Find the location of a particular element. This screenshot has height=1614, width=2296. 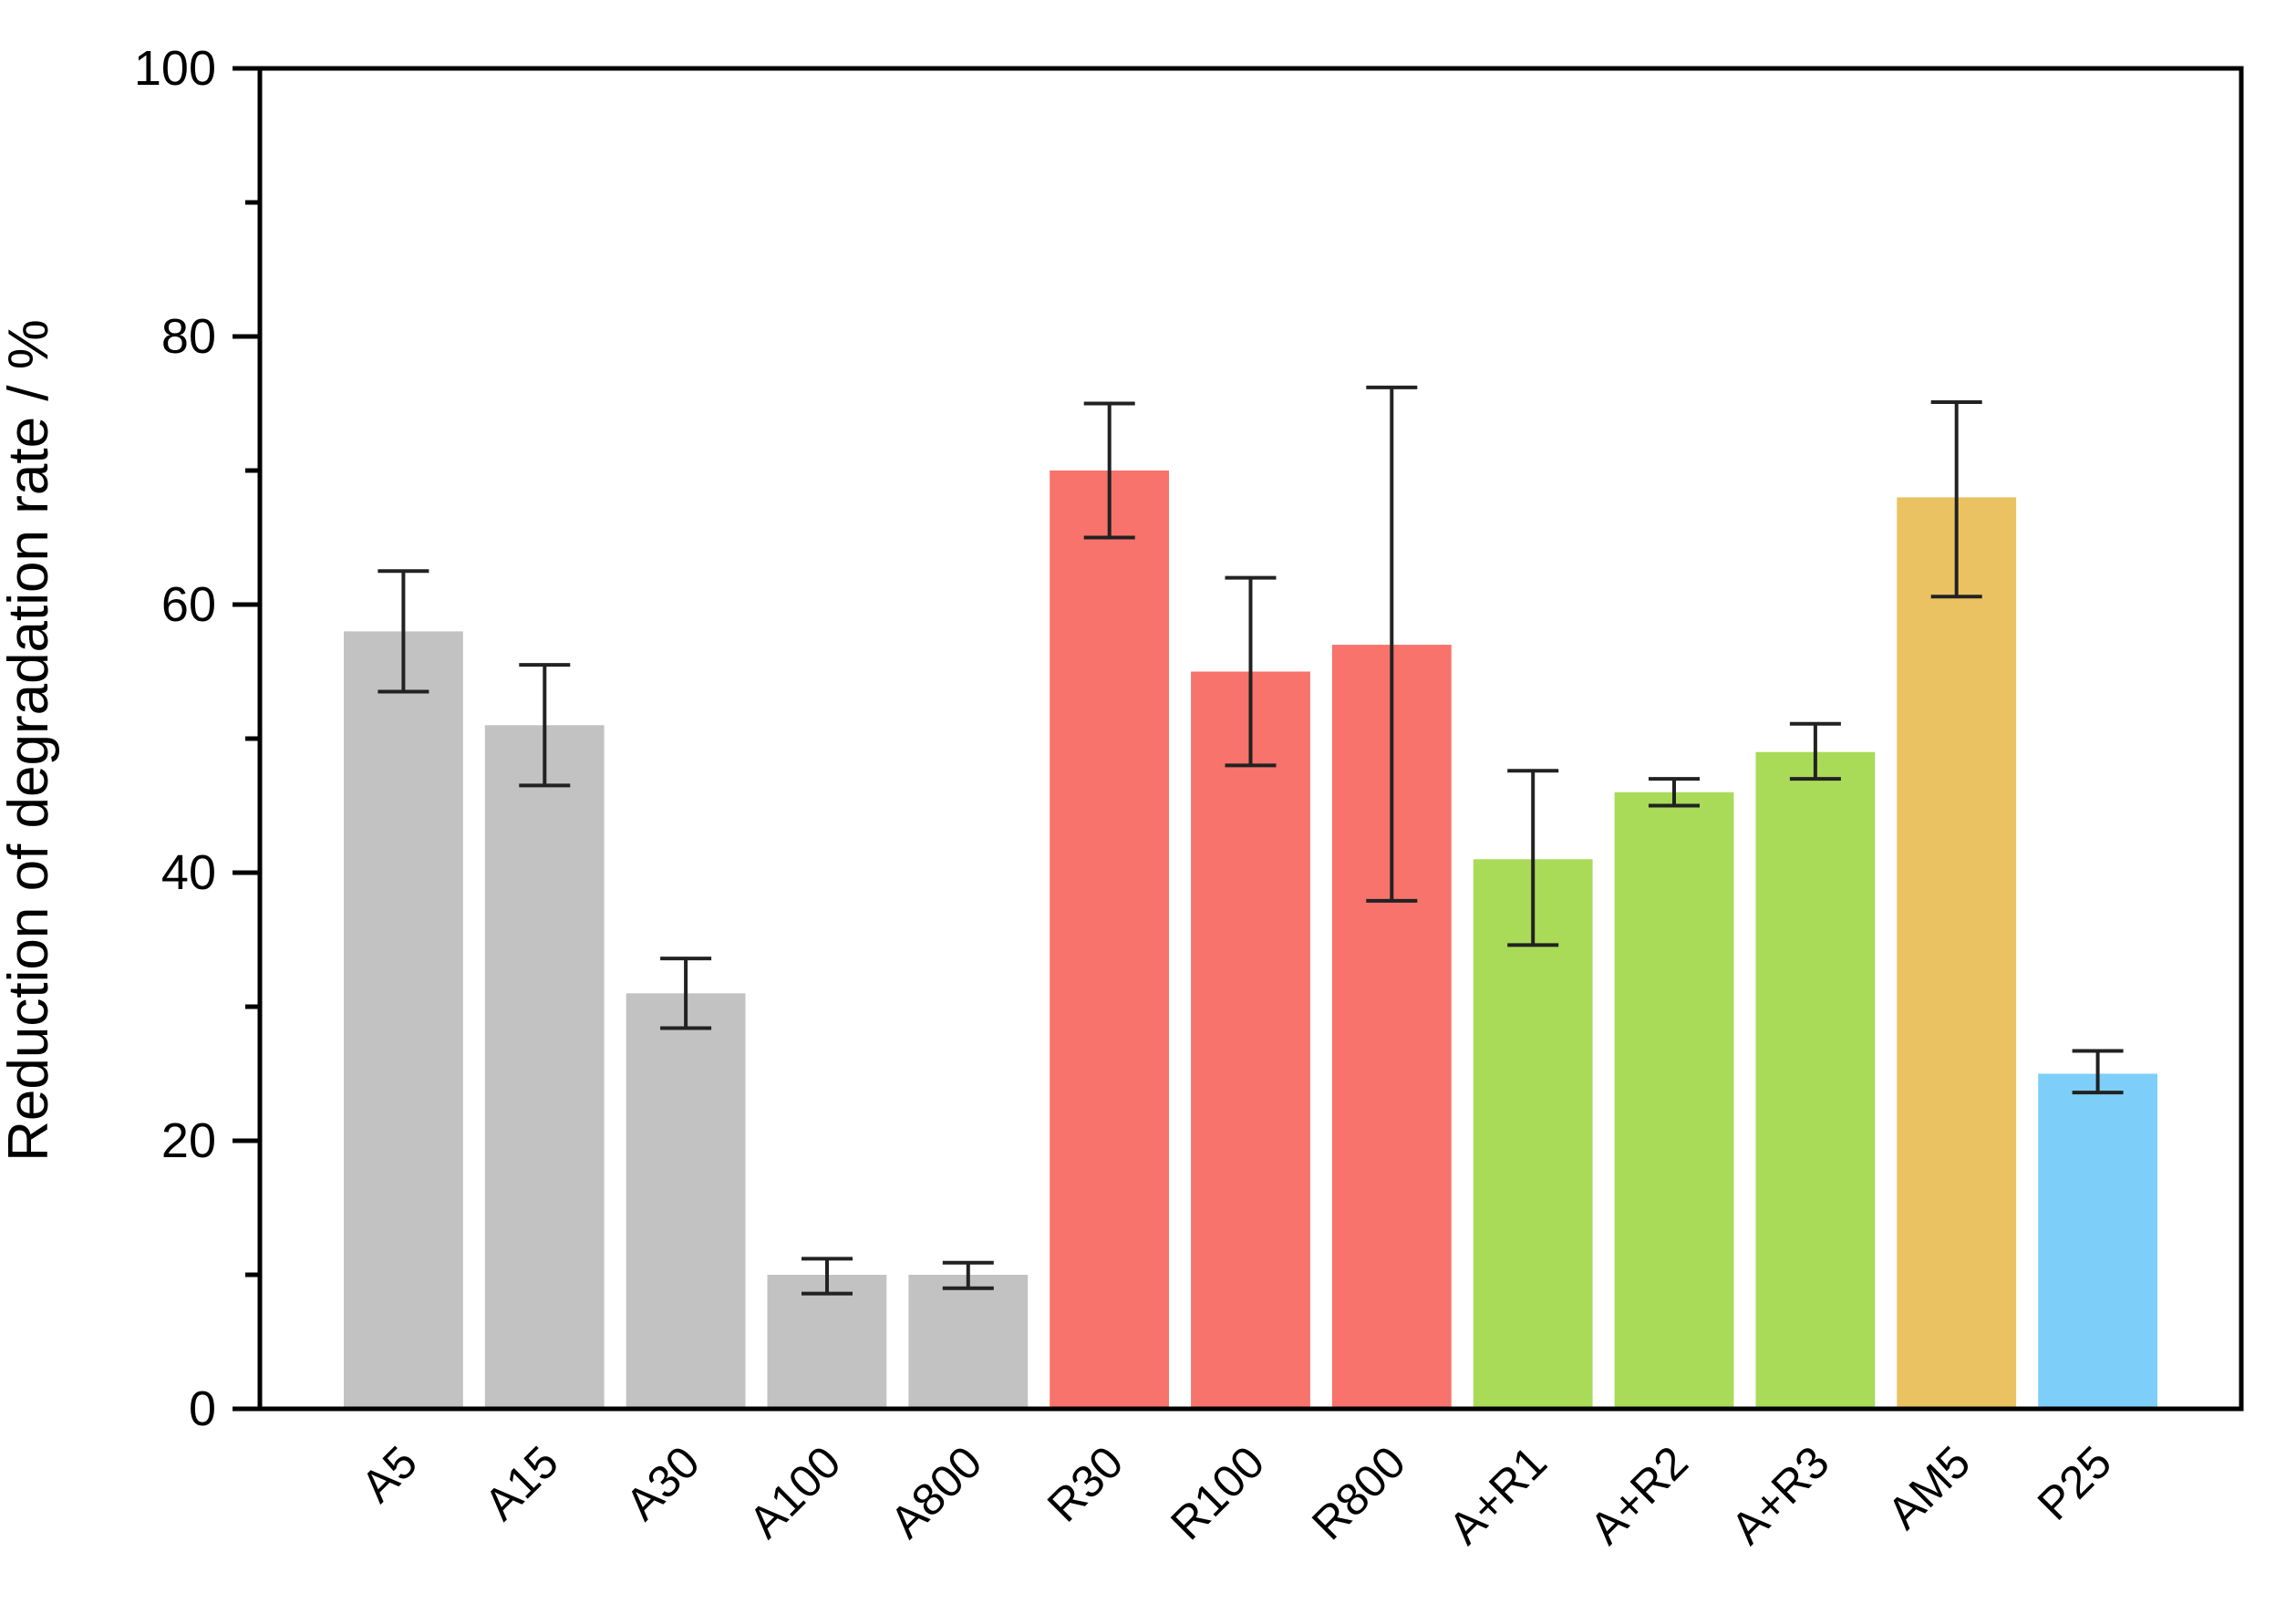

x-tick-label-A30: A30 is located at coordinates (662, 1483).